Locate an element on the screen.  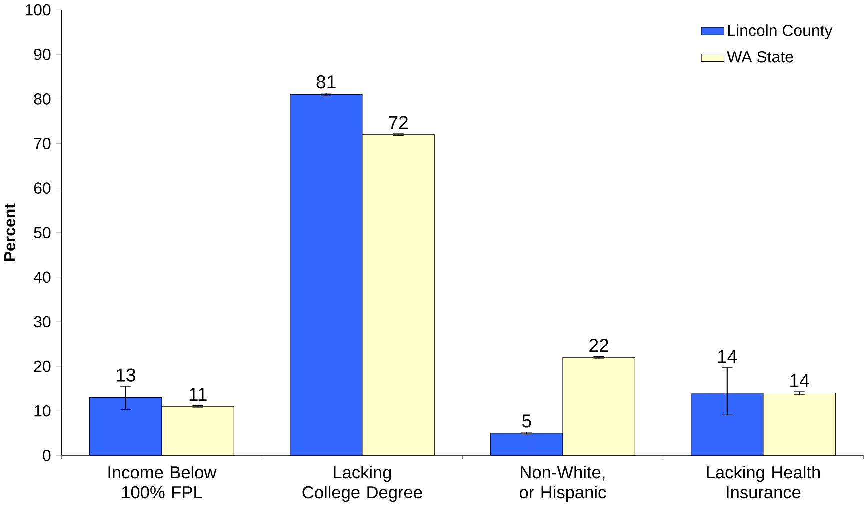
data-label: 22 is located at coordinates (599, 345).